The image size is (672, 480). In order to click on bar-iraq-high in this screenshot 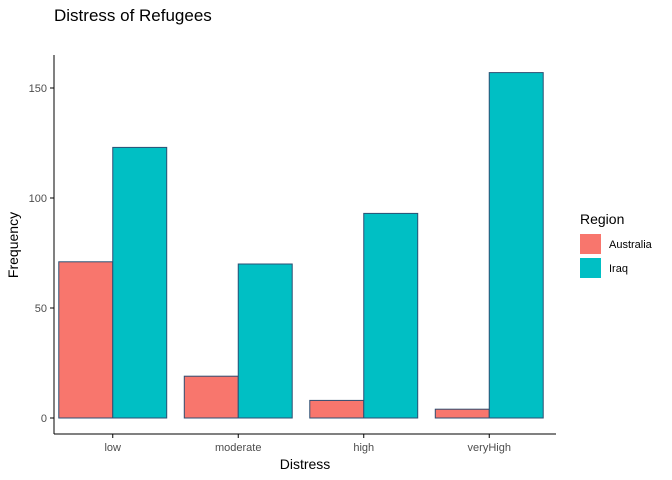, I will do `click(391, 315)`.